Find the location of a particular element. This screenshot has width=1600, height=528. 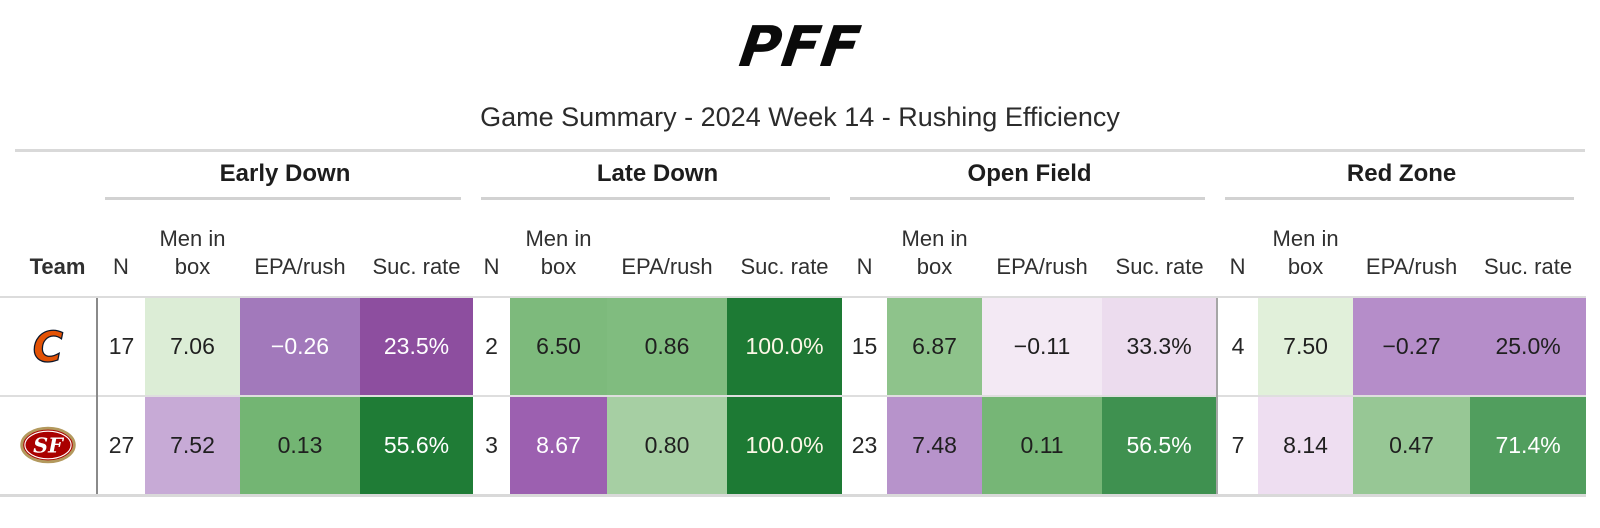

cell-early-box: 7.52 is located at coordinates (192, 446).